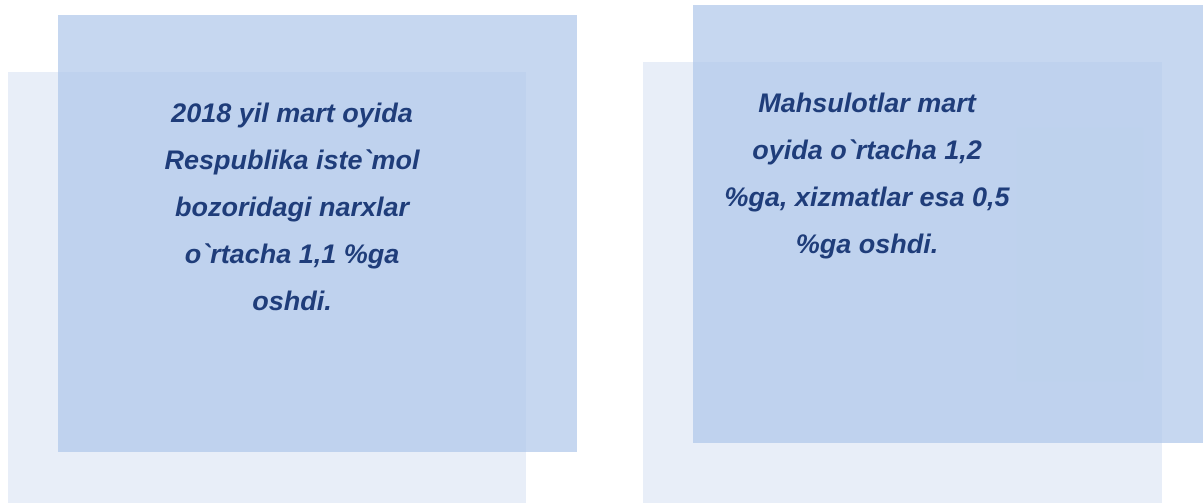  Describe the element at coordinates (867, 103) in the screenshot. I see `text-line: Mahsulotlar mart` at that location.